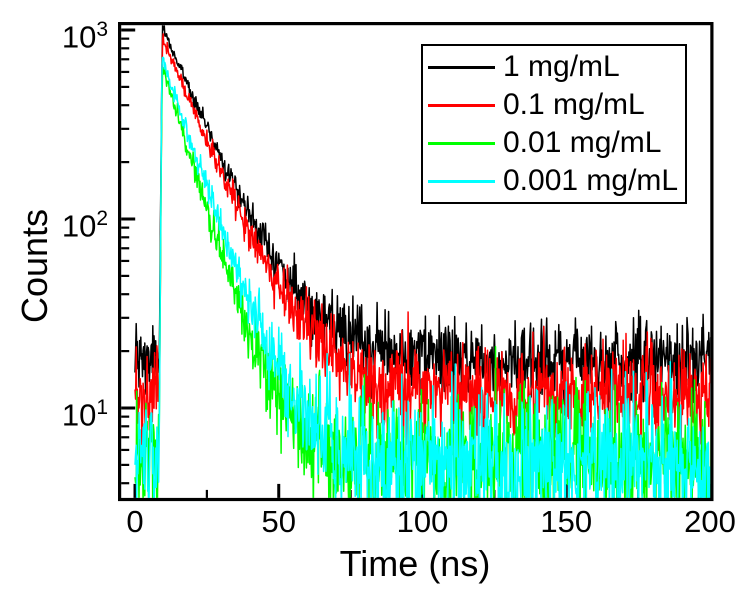 This screenshot has height=600, width=750. I want to click on legend-label: 0.01 mg/mL, so click(582, 142).